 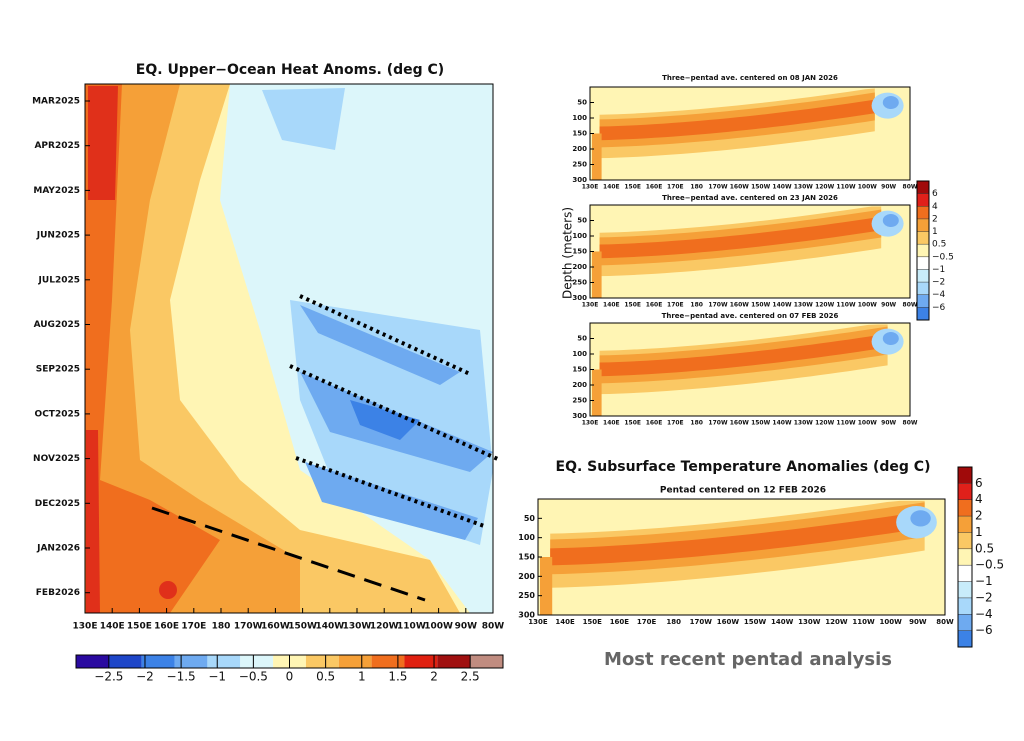 What do you see at coordinates (58, 549) in the screenshot?
I see `y-tick-label: JAN2026` at bounding box center [58, 549].